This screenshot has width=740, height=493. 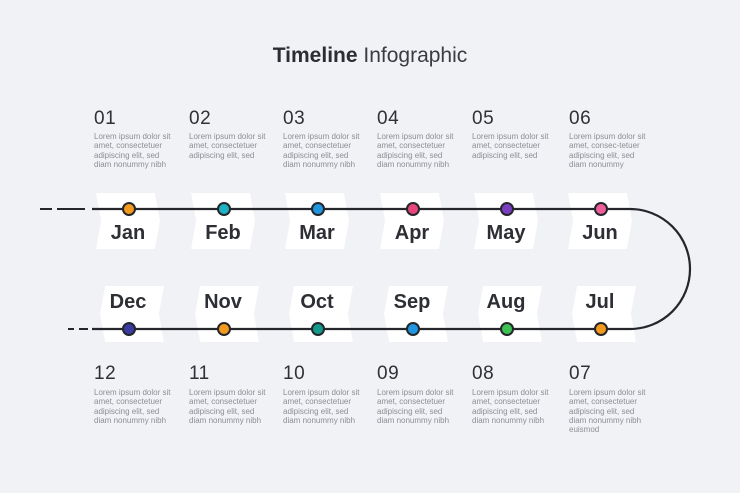 I want to click on milestone-dot-aug, so click(x=507, y=329).